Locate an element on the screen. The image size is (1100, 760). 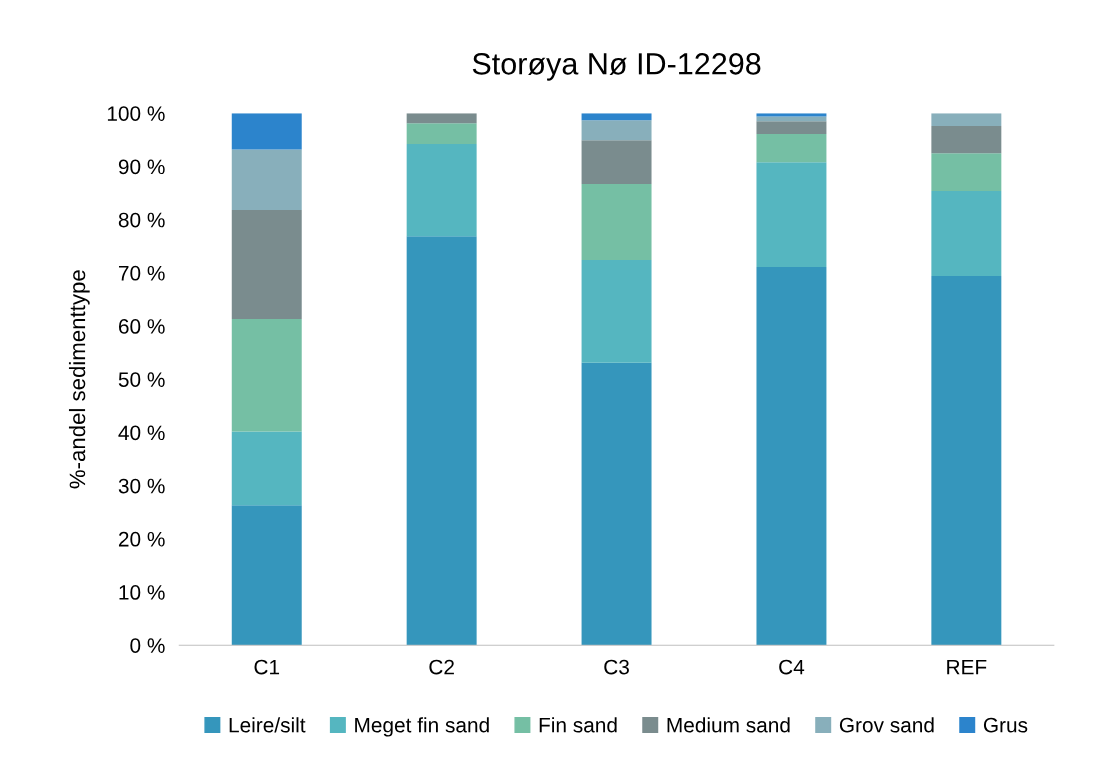
x-tick-label: C4 is located at coordinates (792, 667).